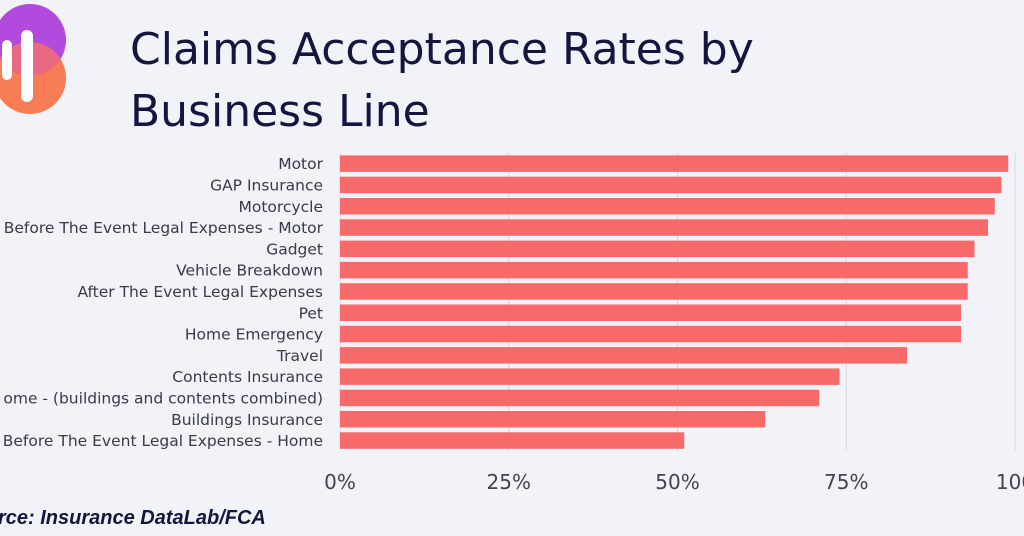  Describe the element at coordinates (677, 482) in the screenshot. I see `x-tick-label-50: 50%` at that location.